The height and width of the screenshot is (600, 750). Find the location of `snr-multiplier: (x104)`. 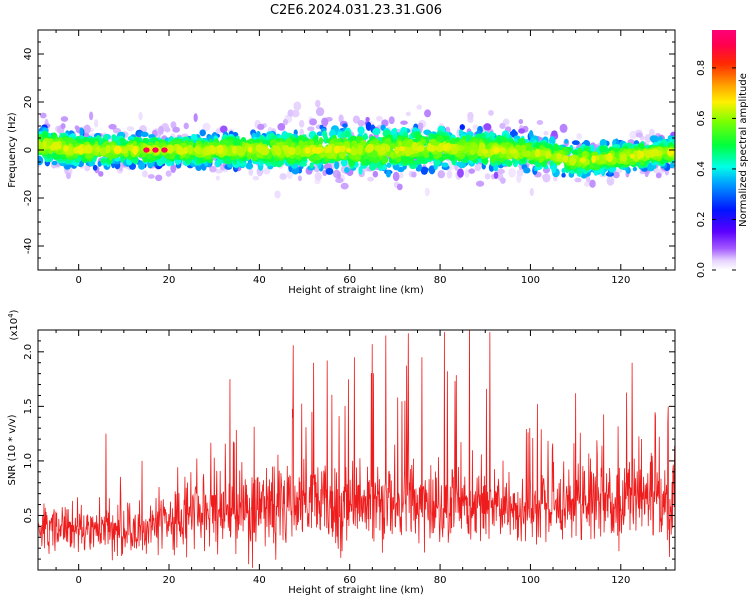

snr-multiplier: (x104) is located at coordinates (13, 324).